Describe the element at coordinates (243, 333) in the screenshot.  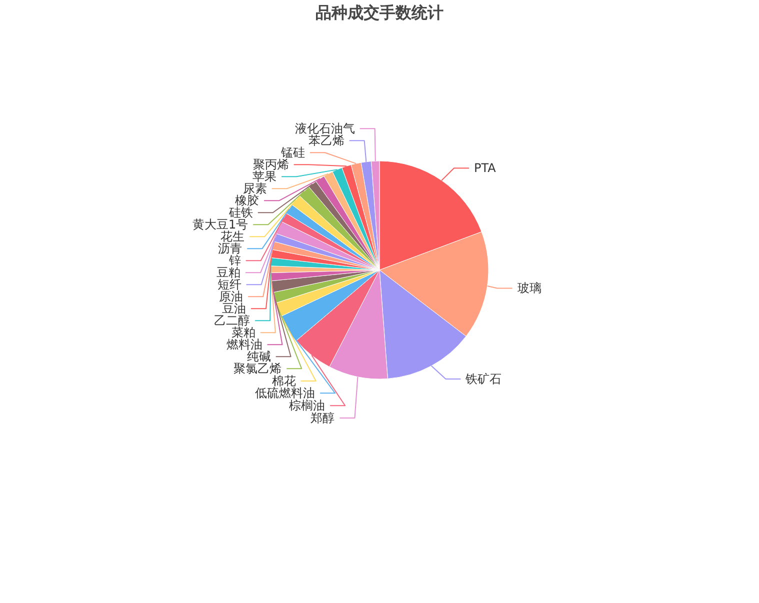
I see `slice-label: 菜粕` at that location.